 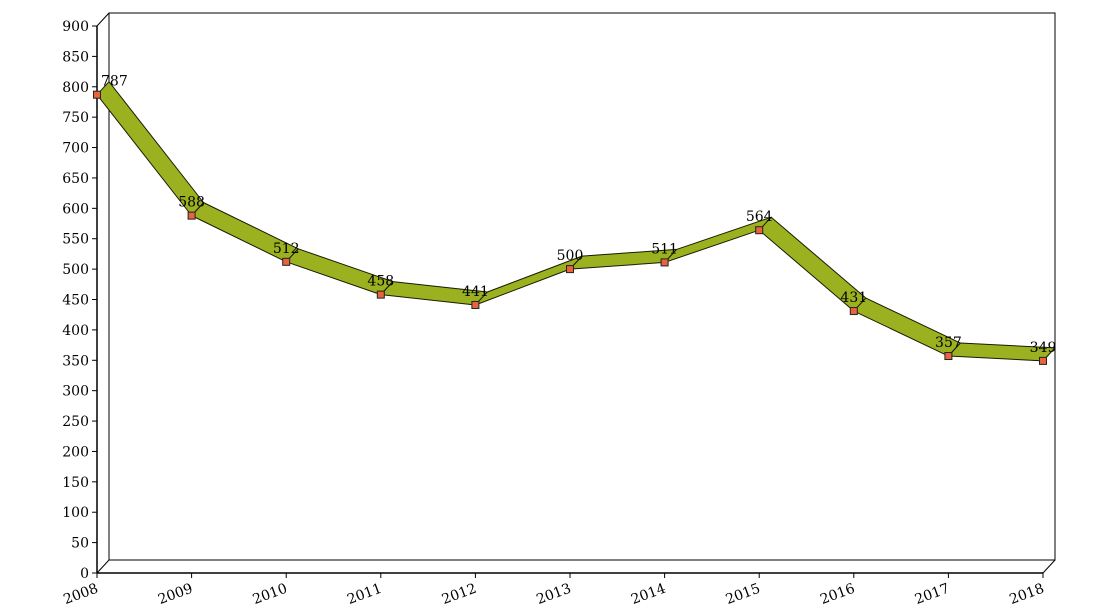 What do you see at coordinates (759, 217) in the screenshot?
I see `data-label: 564` at bounding box center [759, 217].